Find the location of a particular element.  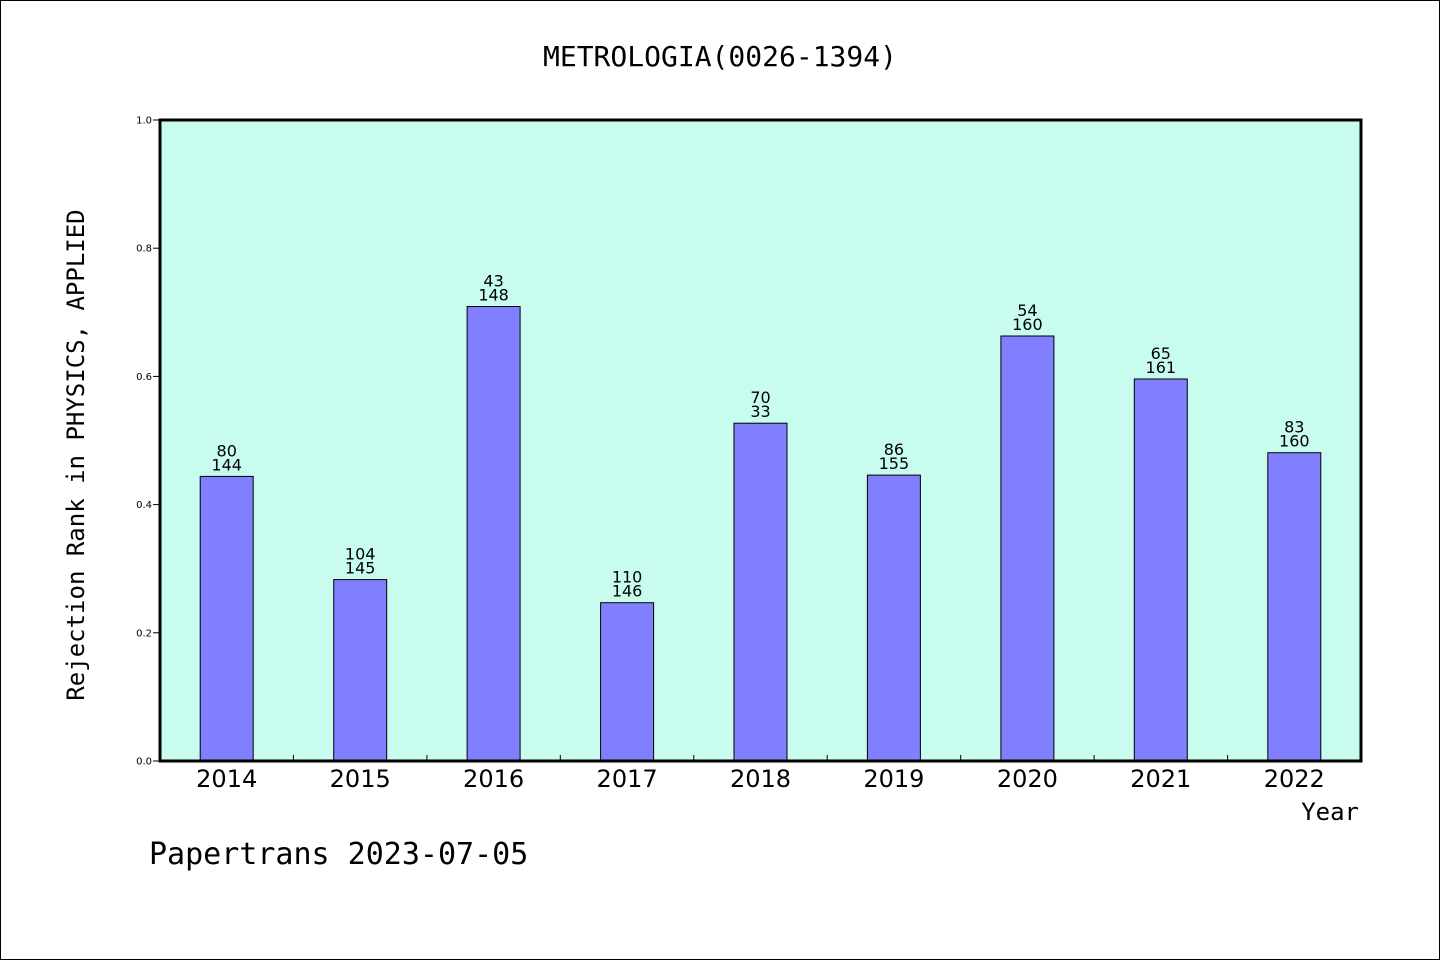

bar-label-bottom: 145 is located at coordinates (360, 568).